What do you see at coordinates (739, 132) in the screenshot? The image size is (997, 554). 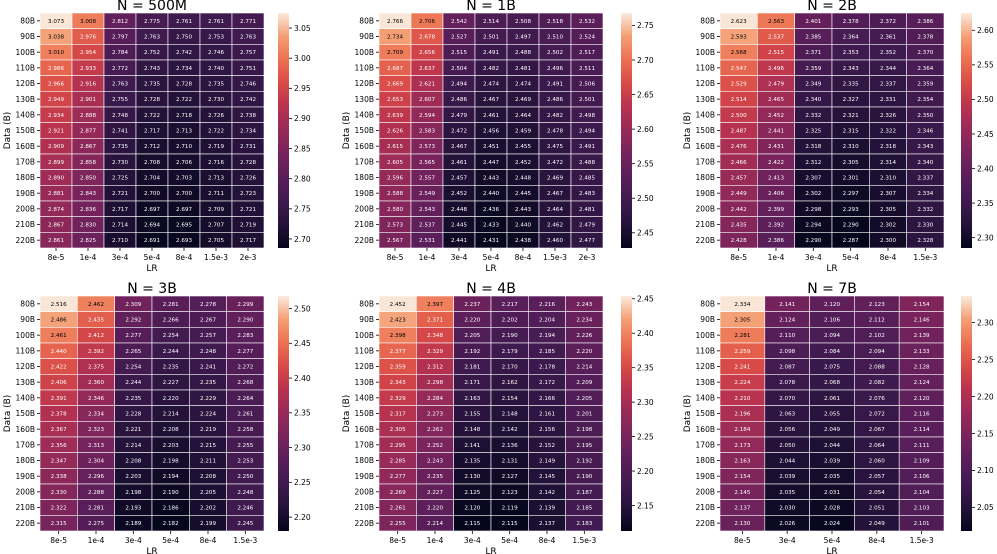 I see `cell-value-label: 2.487` at bounding box center [739, 132].